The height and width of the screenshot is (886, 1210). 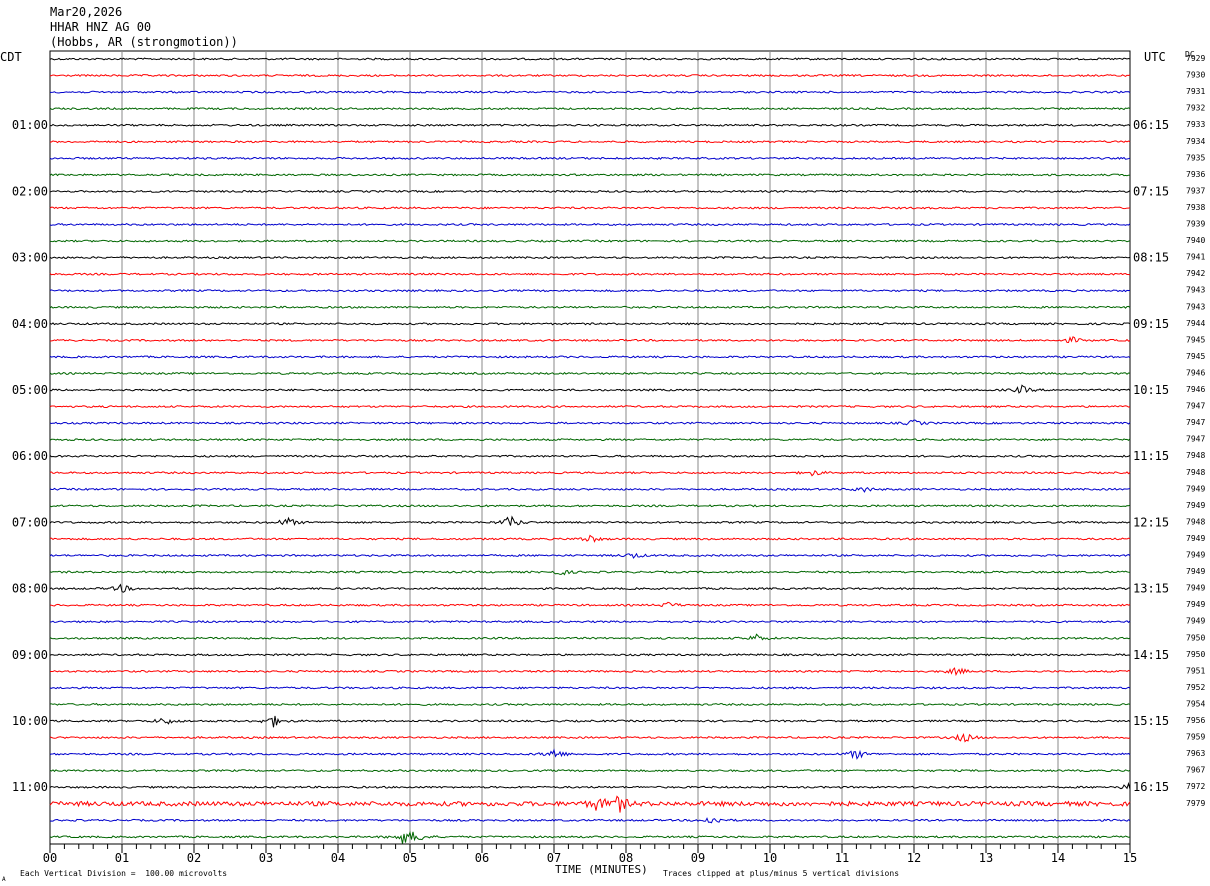 What do you see at coordinates (1195, 174) in the screenshot?
I see `dc-offset-label: 7936` at bounding box center [1195, 174].